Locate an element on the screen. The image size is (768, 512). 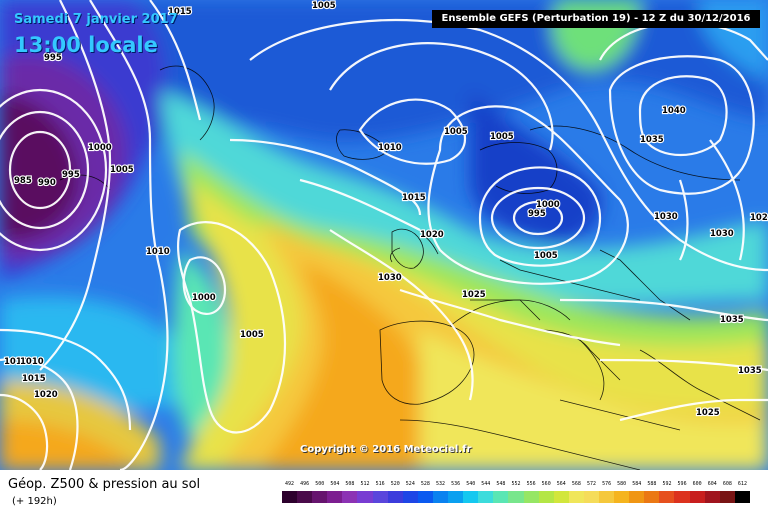
color-scale-label: 508 is located at coordinates (350, 484).